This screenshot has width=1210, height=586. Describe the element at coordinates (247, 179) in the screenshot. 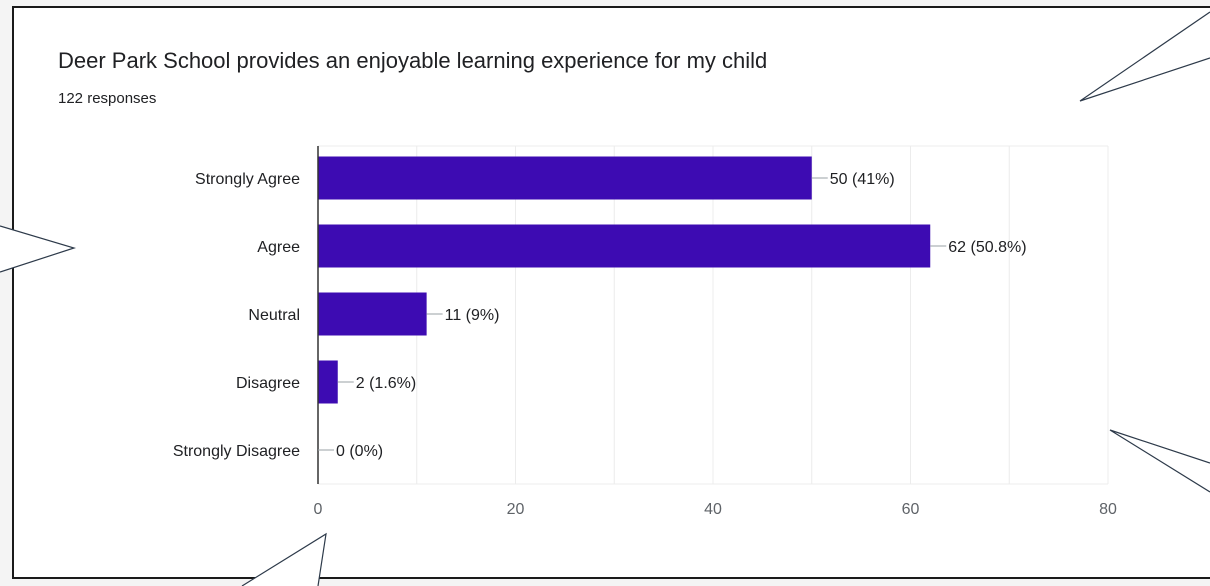

I see `category-label: Strongly Agree` at that location.